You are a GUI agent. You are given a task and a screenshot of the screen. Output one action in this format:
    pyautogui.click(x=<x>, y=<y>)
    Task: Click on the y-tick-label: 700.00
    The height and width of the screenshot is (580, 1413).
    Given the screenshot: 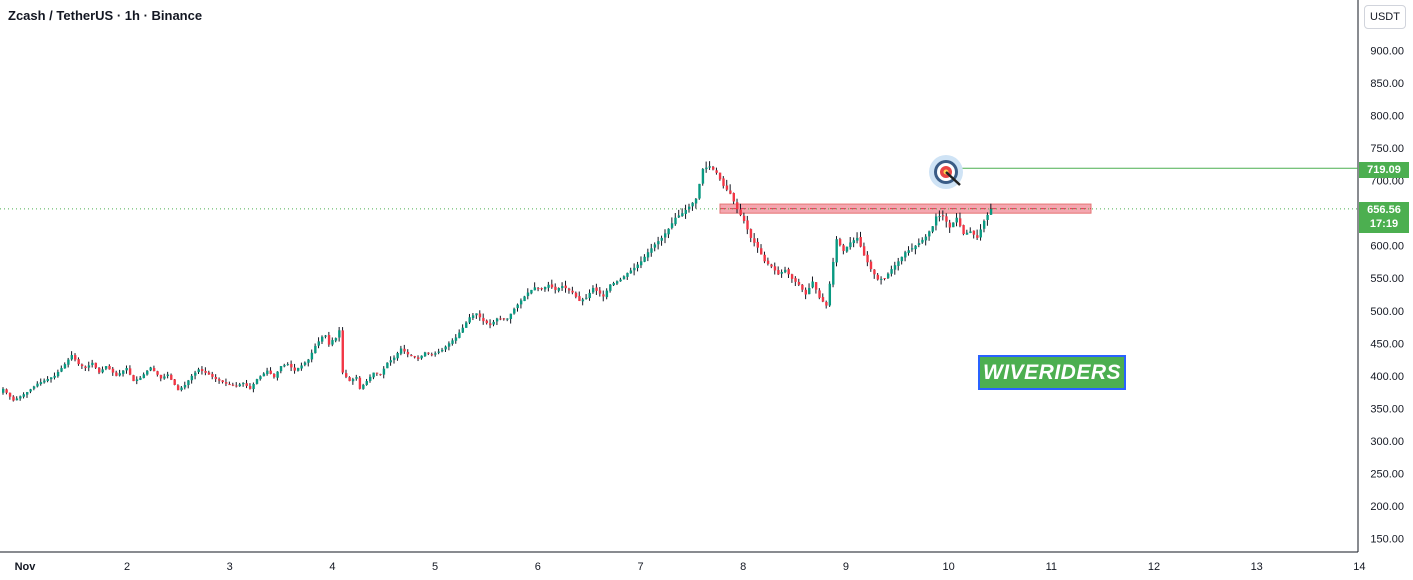 What is the action you would take?
    pyautogui.click(x=1387, y=182)
    